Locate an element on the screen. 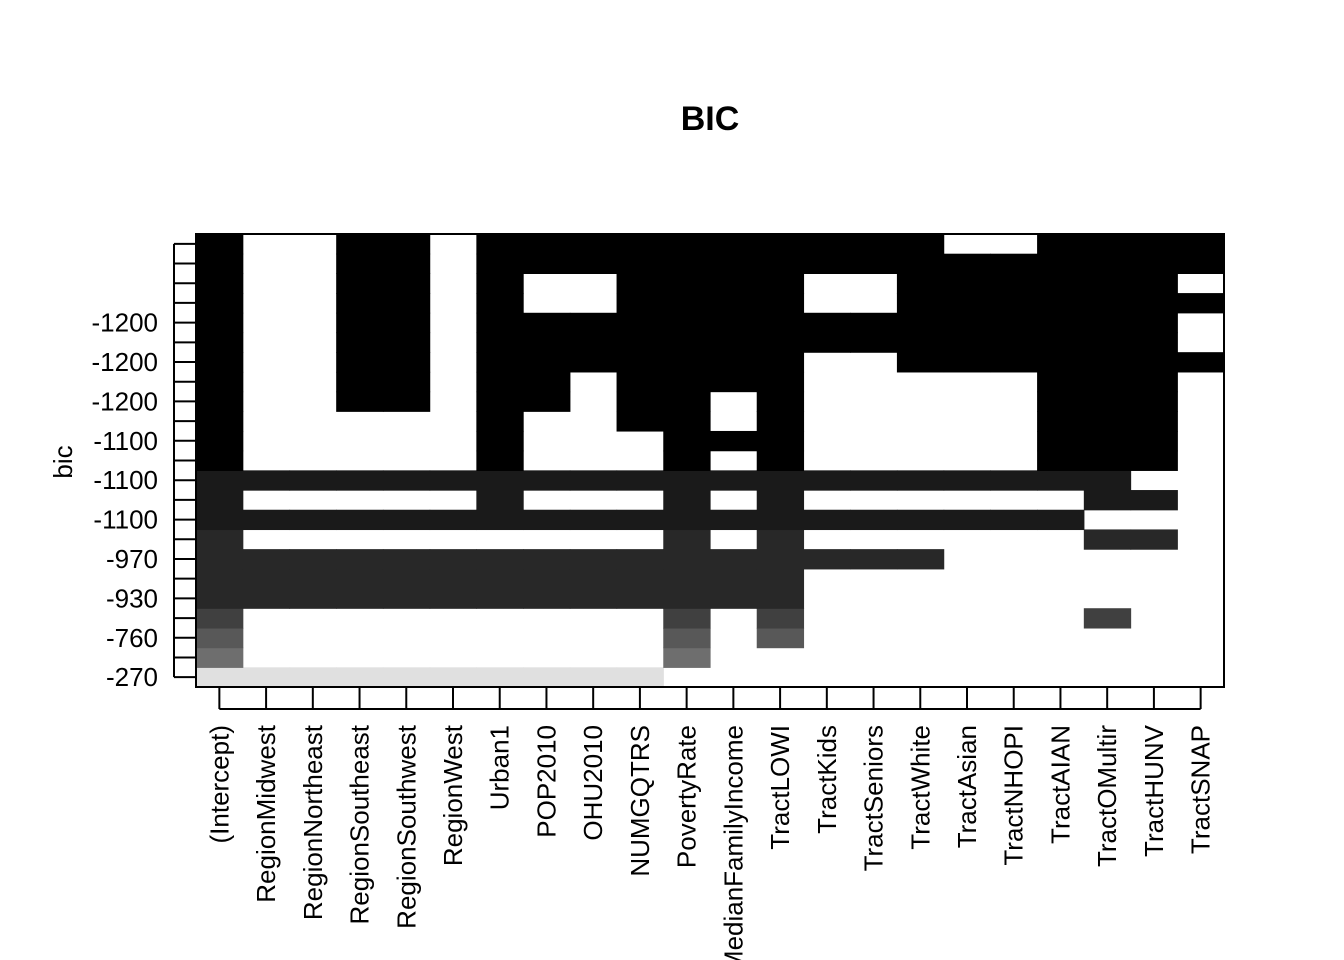  x-tick-label: OHU2010 is located at coordinates (593, 783).